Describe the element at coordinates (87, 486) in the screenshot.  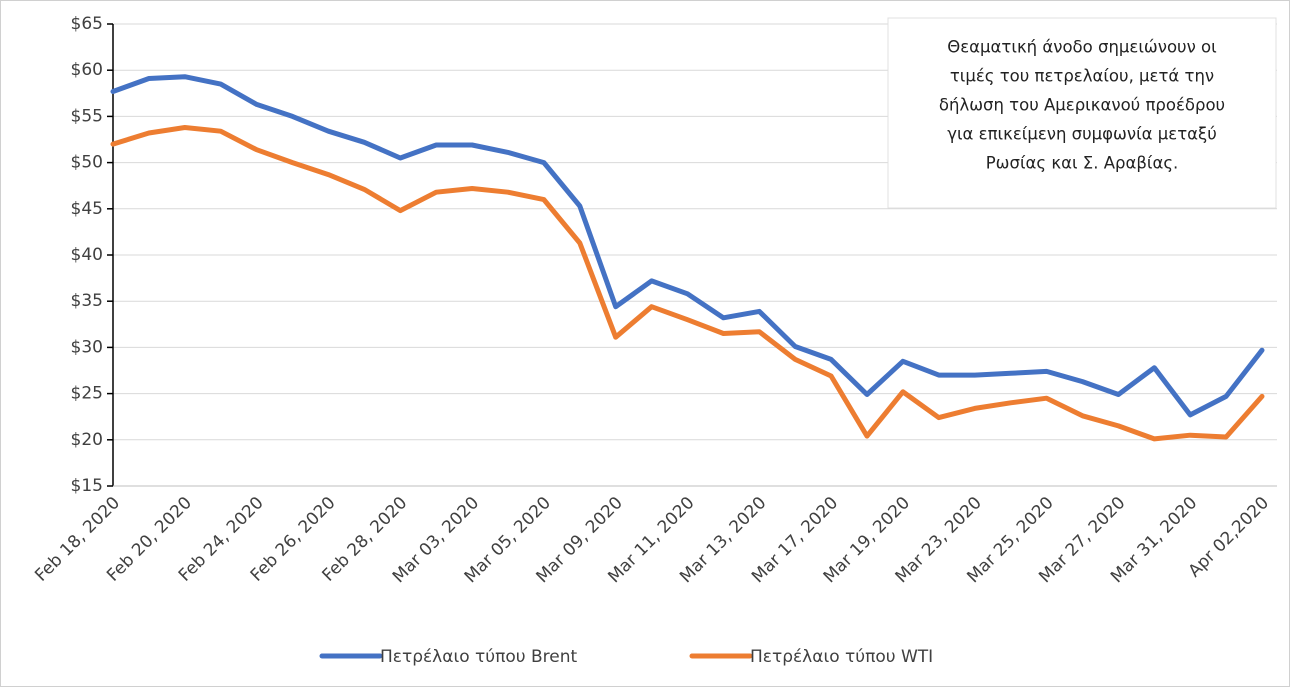
I see `y-tick-label: $15` at that location.